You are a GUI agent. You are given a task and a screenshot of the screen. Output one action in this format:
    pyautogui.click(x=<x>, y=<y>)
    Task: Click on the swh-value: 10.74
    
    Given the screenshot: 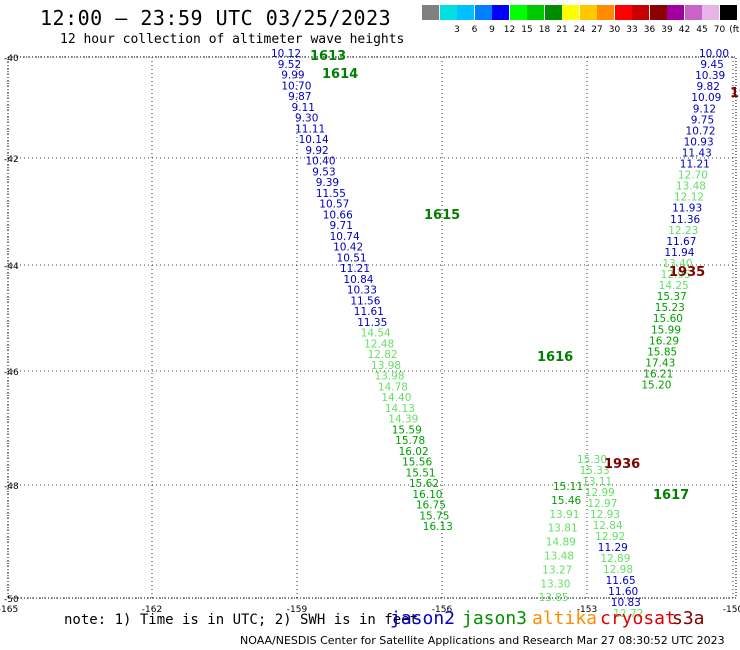 What is the action you would take?
    pyautogui.click(x=345, y=237)
    